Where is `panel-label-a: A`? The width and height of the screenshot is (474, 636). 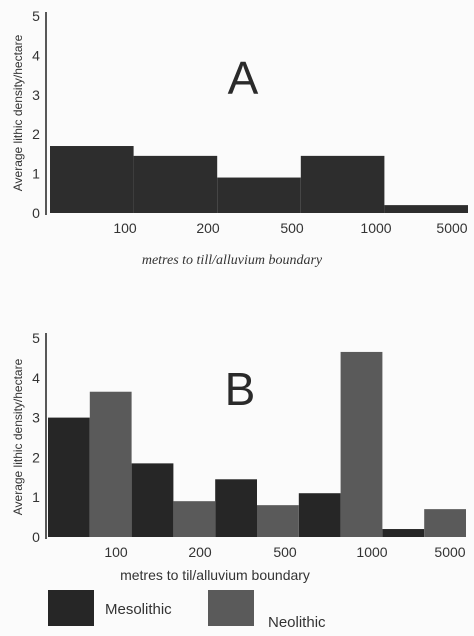
panel-label-a: A is located at coordinates (243, 78).